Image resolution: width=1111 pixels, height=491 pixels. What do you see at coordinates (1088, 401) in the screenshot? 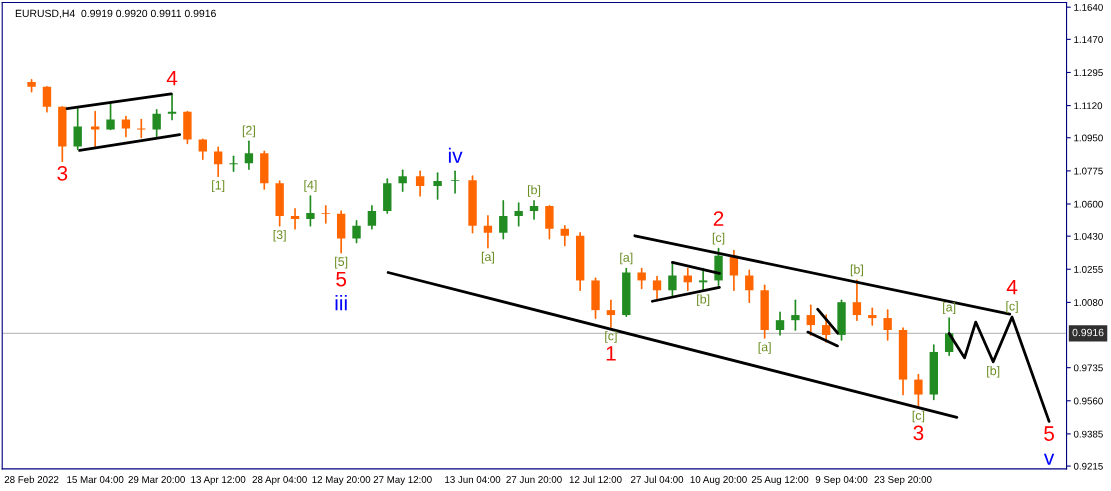
I see `y-tick-label: 0.9560` at bounding box center [1088, 401].